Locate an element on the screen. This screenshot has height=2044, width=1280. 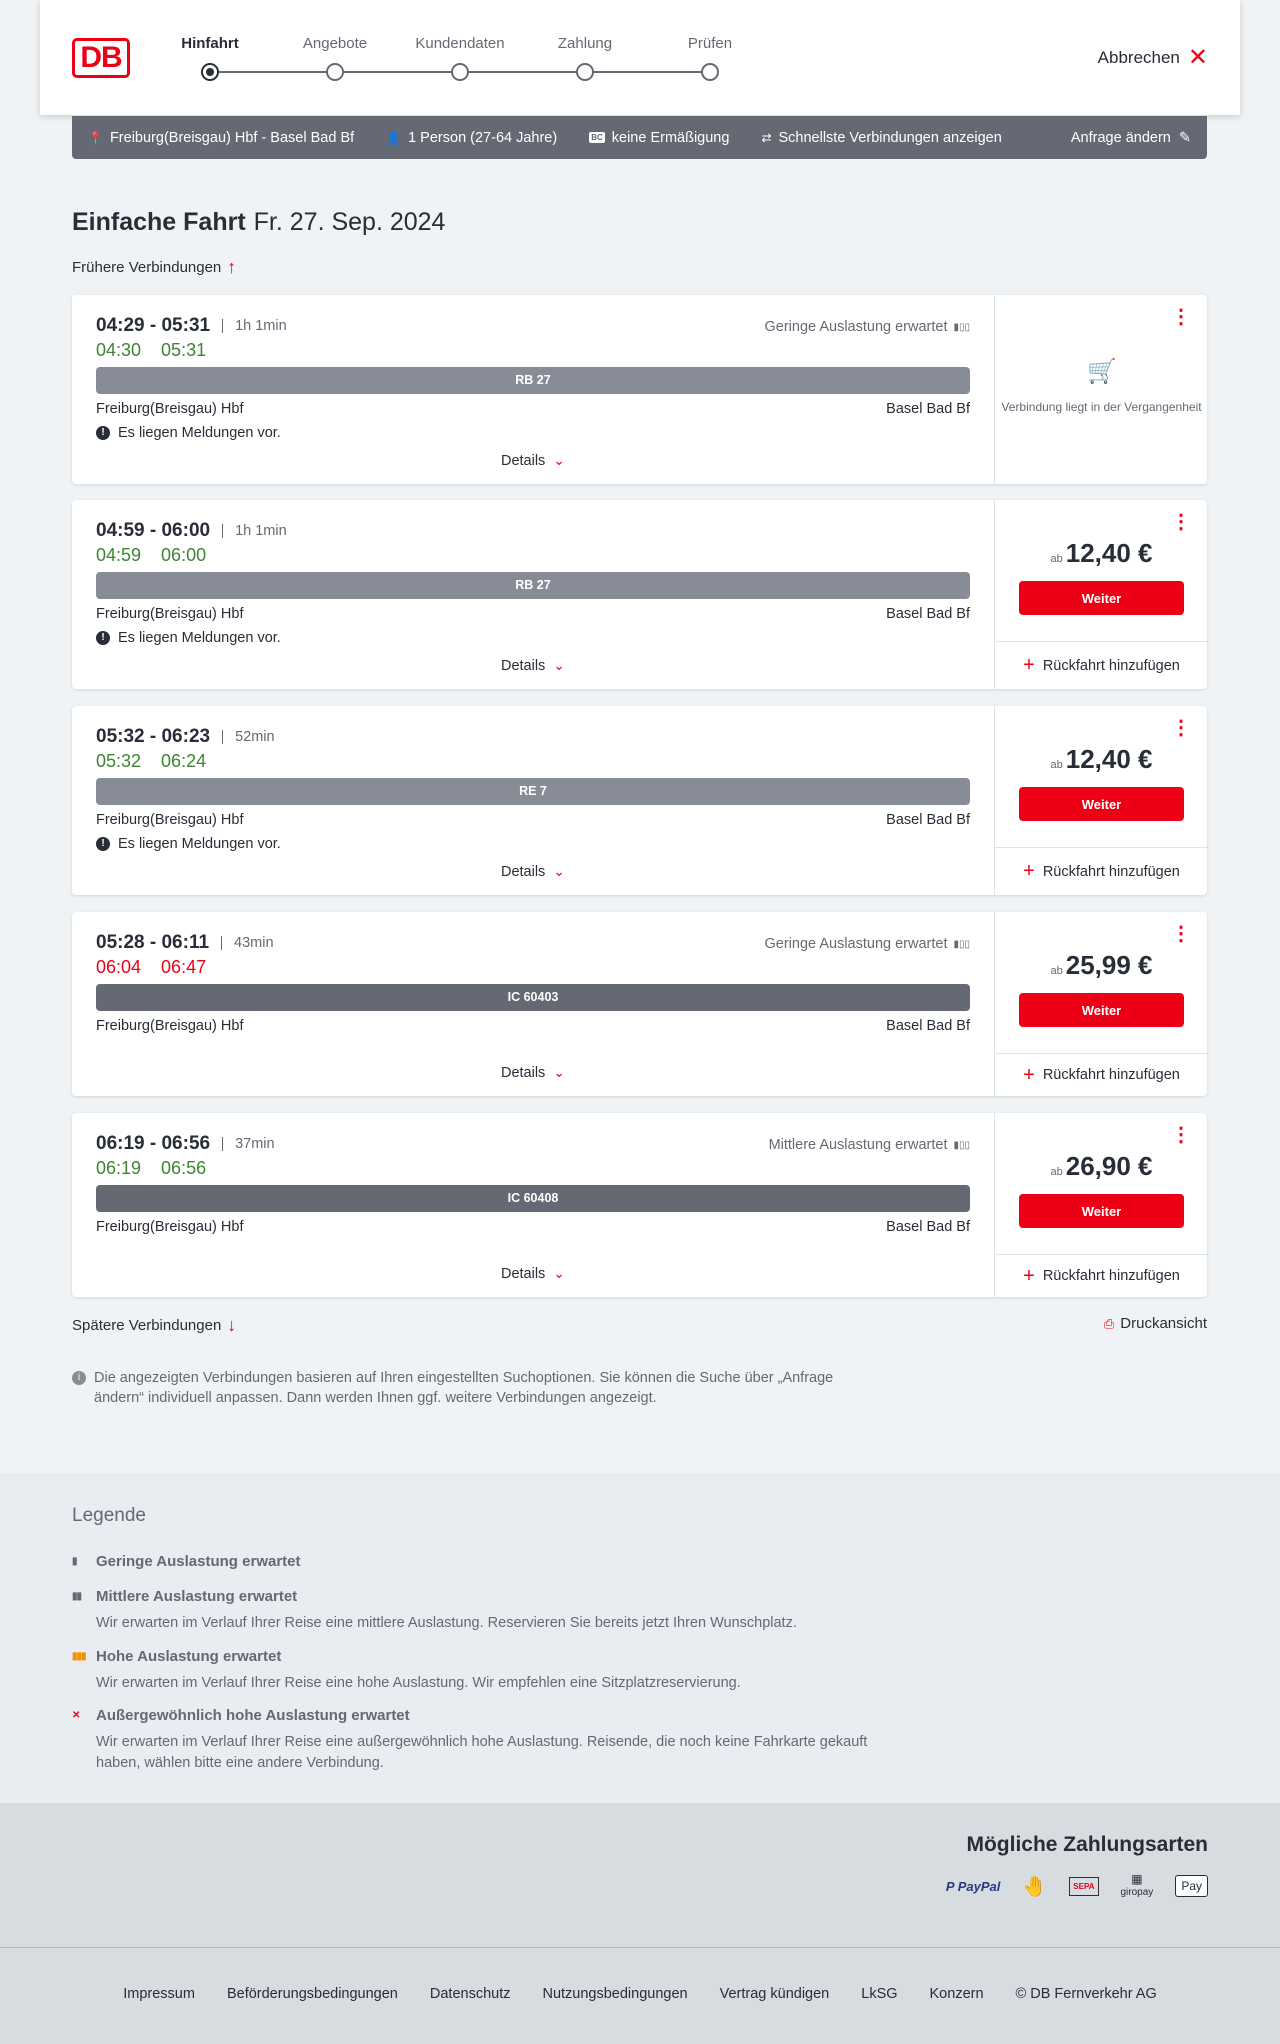
route: Freiburg(Breisgau) Hbf - Basel Bad Bf is located at coordinates (232, 137).